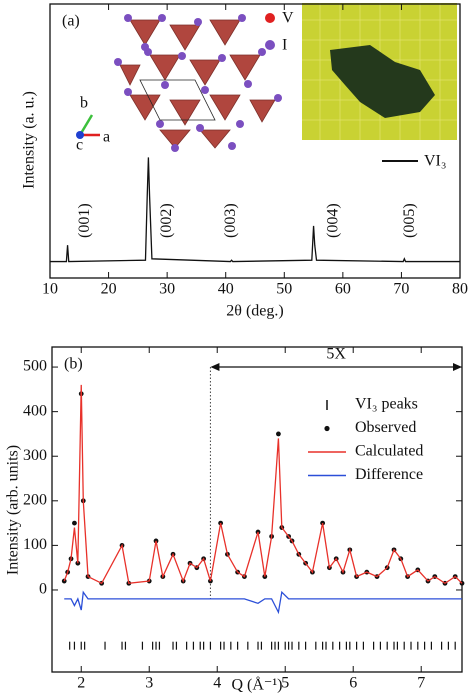  What do you see at coordinates (109, 289) in the screenshot?
I see `x-tick-label: 20` at bounding box center [109, 289].